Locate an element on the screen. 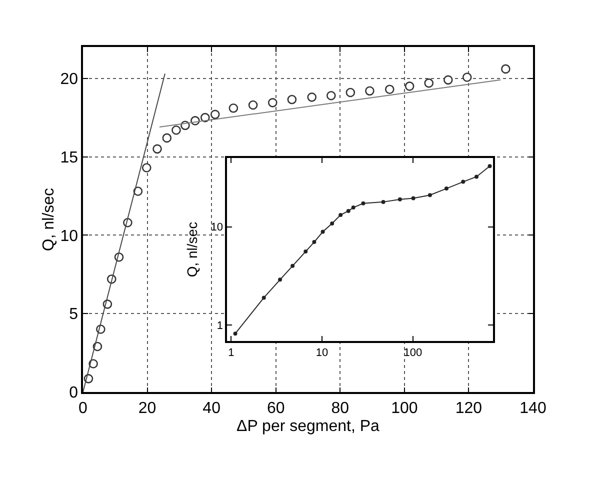 The image size is (591, 478). y-tick-label: 0 is located at coordinates (73, 393).